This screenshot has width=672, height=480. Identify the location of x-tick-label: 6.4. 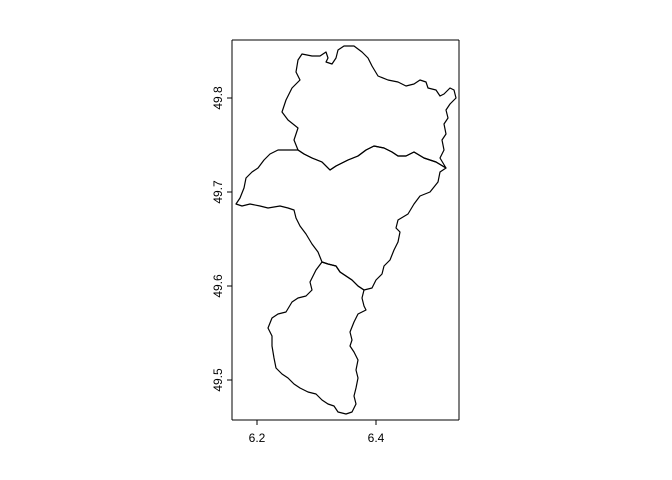
(376, 438).